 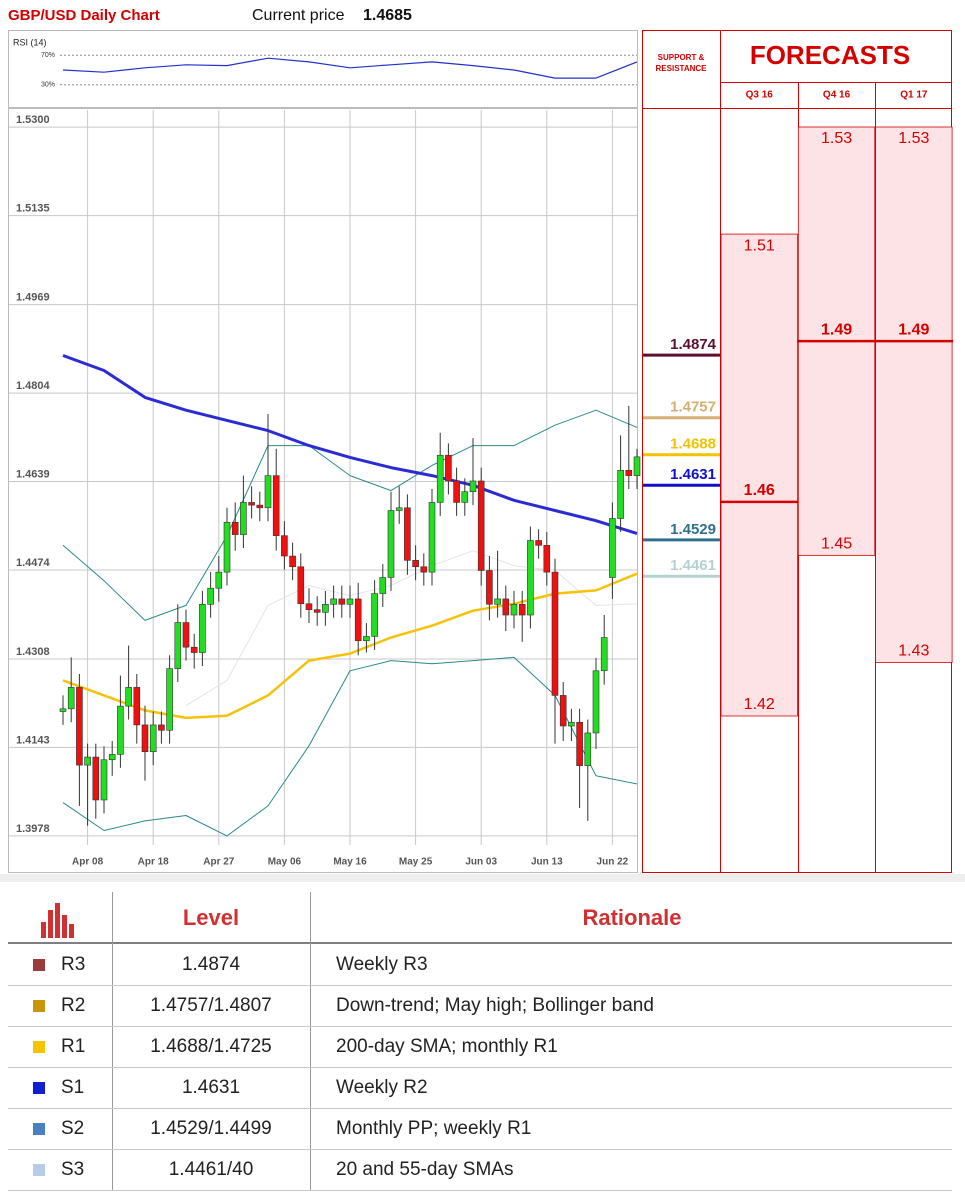 What do you see at coordinates (416, 862) in the screenshot?
I see `x-tick-label: May 25` at bounding box center [416, 862].